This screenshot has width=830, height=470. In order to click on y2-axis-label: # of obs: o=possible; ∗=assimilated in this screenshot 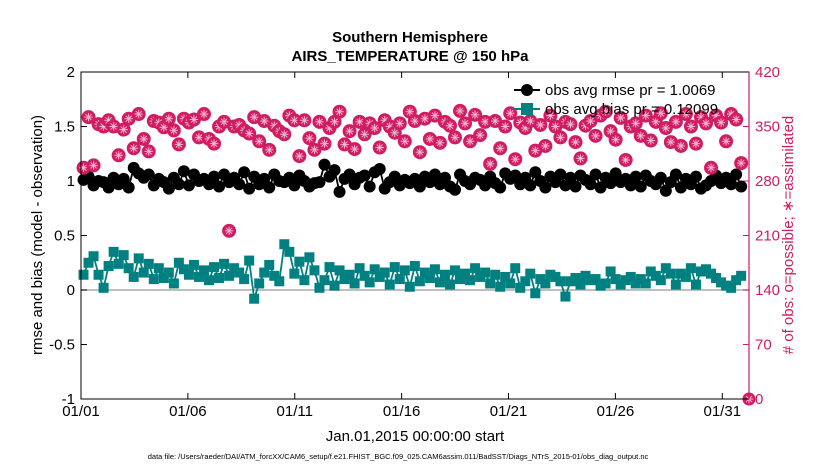, I will do `click(788, 235)`.